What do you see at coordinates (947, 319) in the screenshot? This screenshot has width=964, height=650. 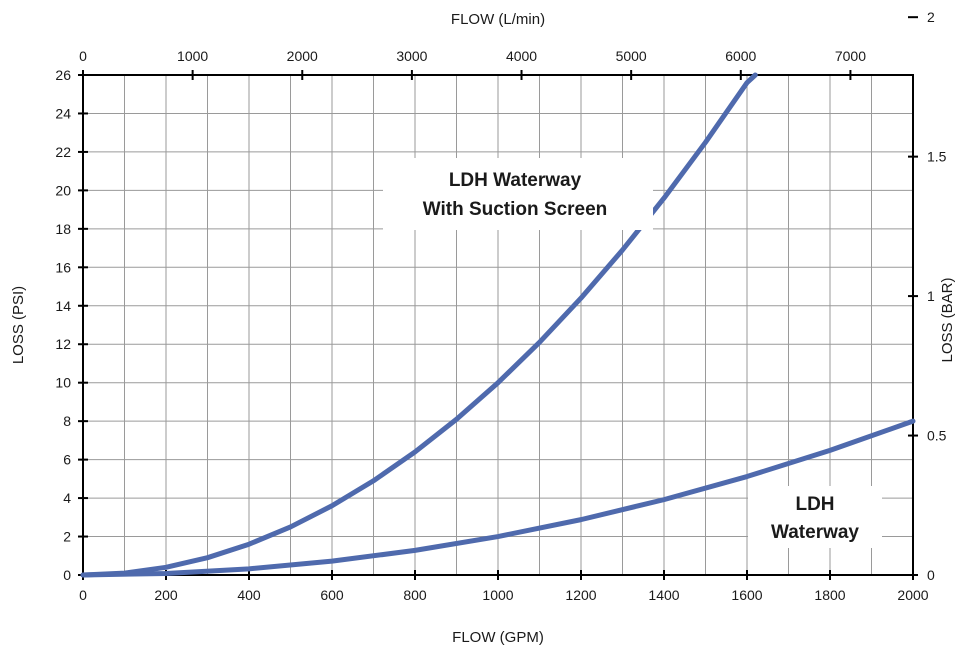 I see `y2-axis-title: LOSS (BAR)` at bounding box center [947, 319].